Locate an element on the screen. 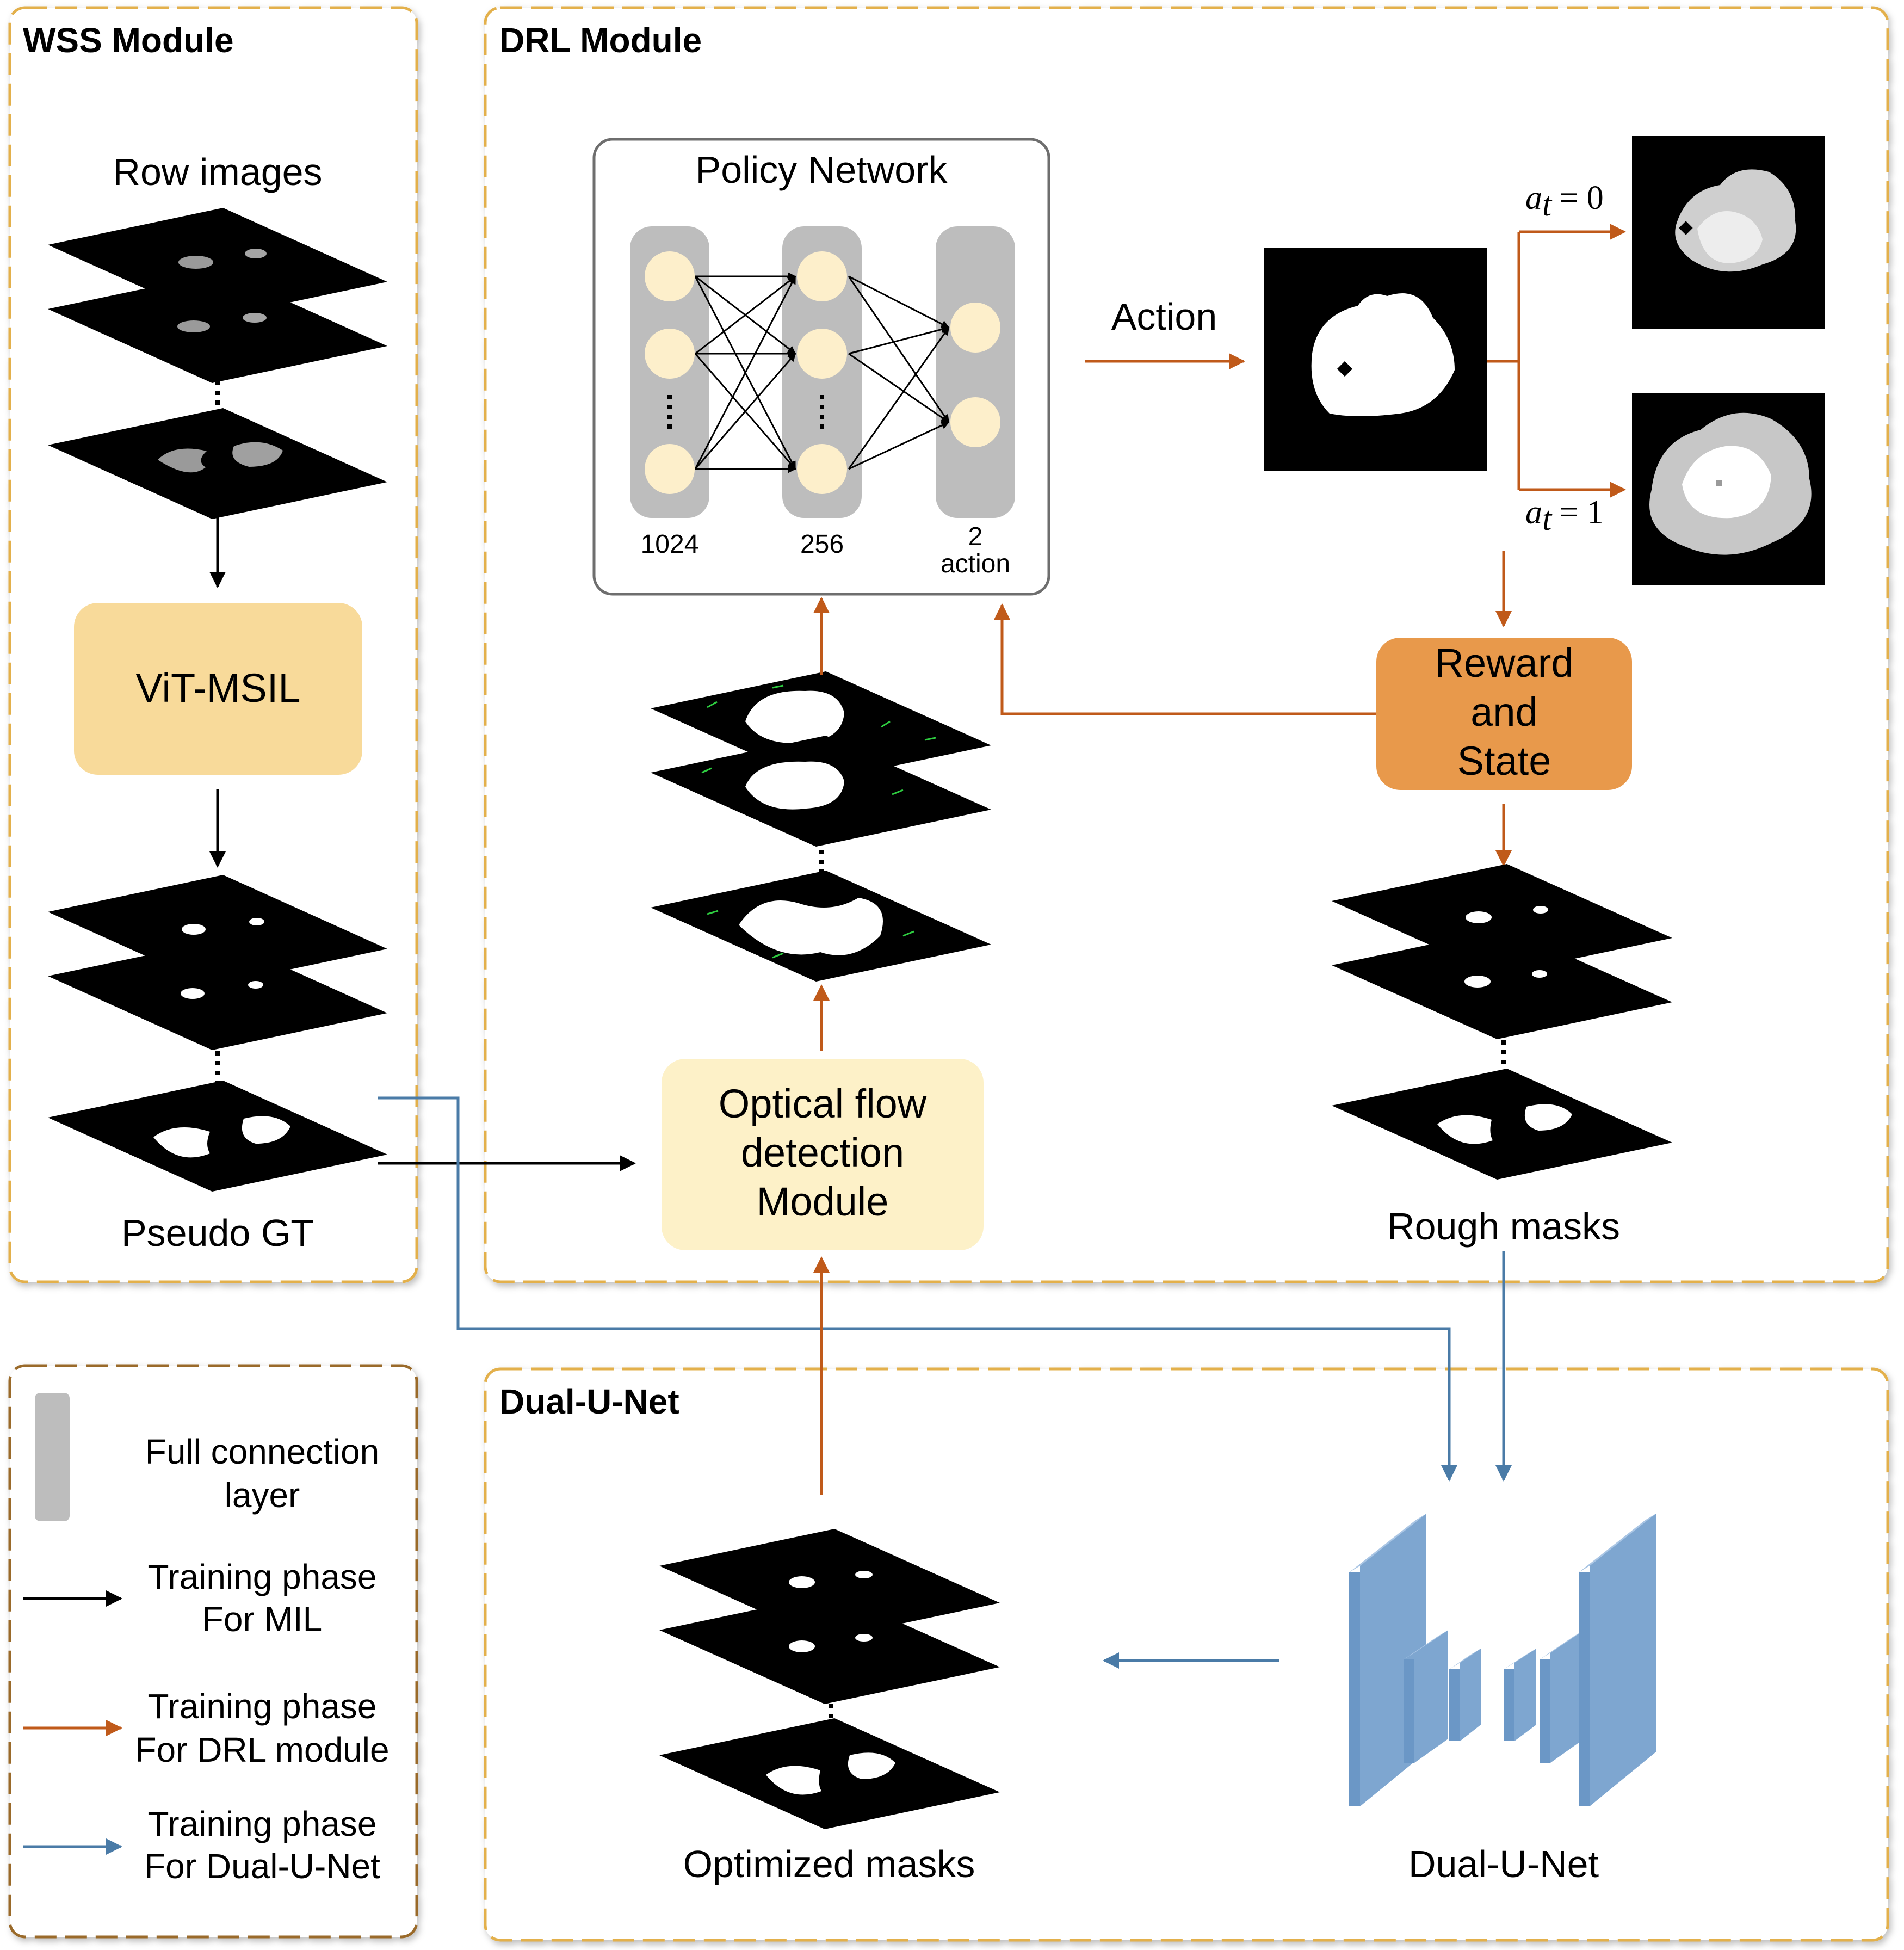  optical-flow-box is located at coordinates (823, 1154).